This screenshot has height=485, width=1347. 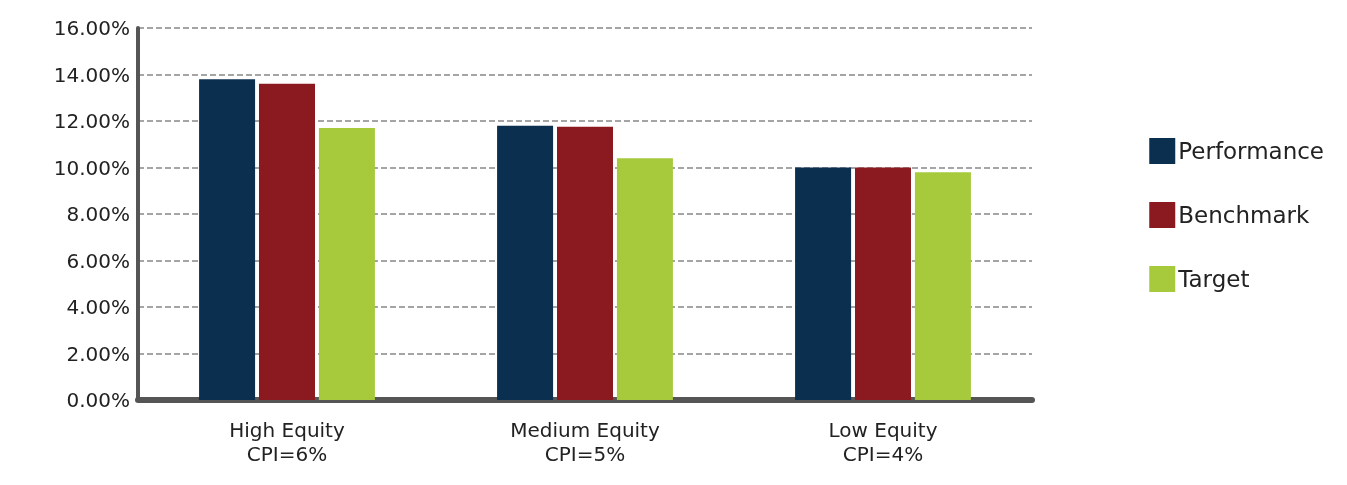 I want to click on legend-label: Benchmark, so click(x=1244, y=215).